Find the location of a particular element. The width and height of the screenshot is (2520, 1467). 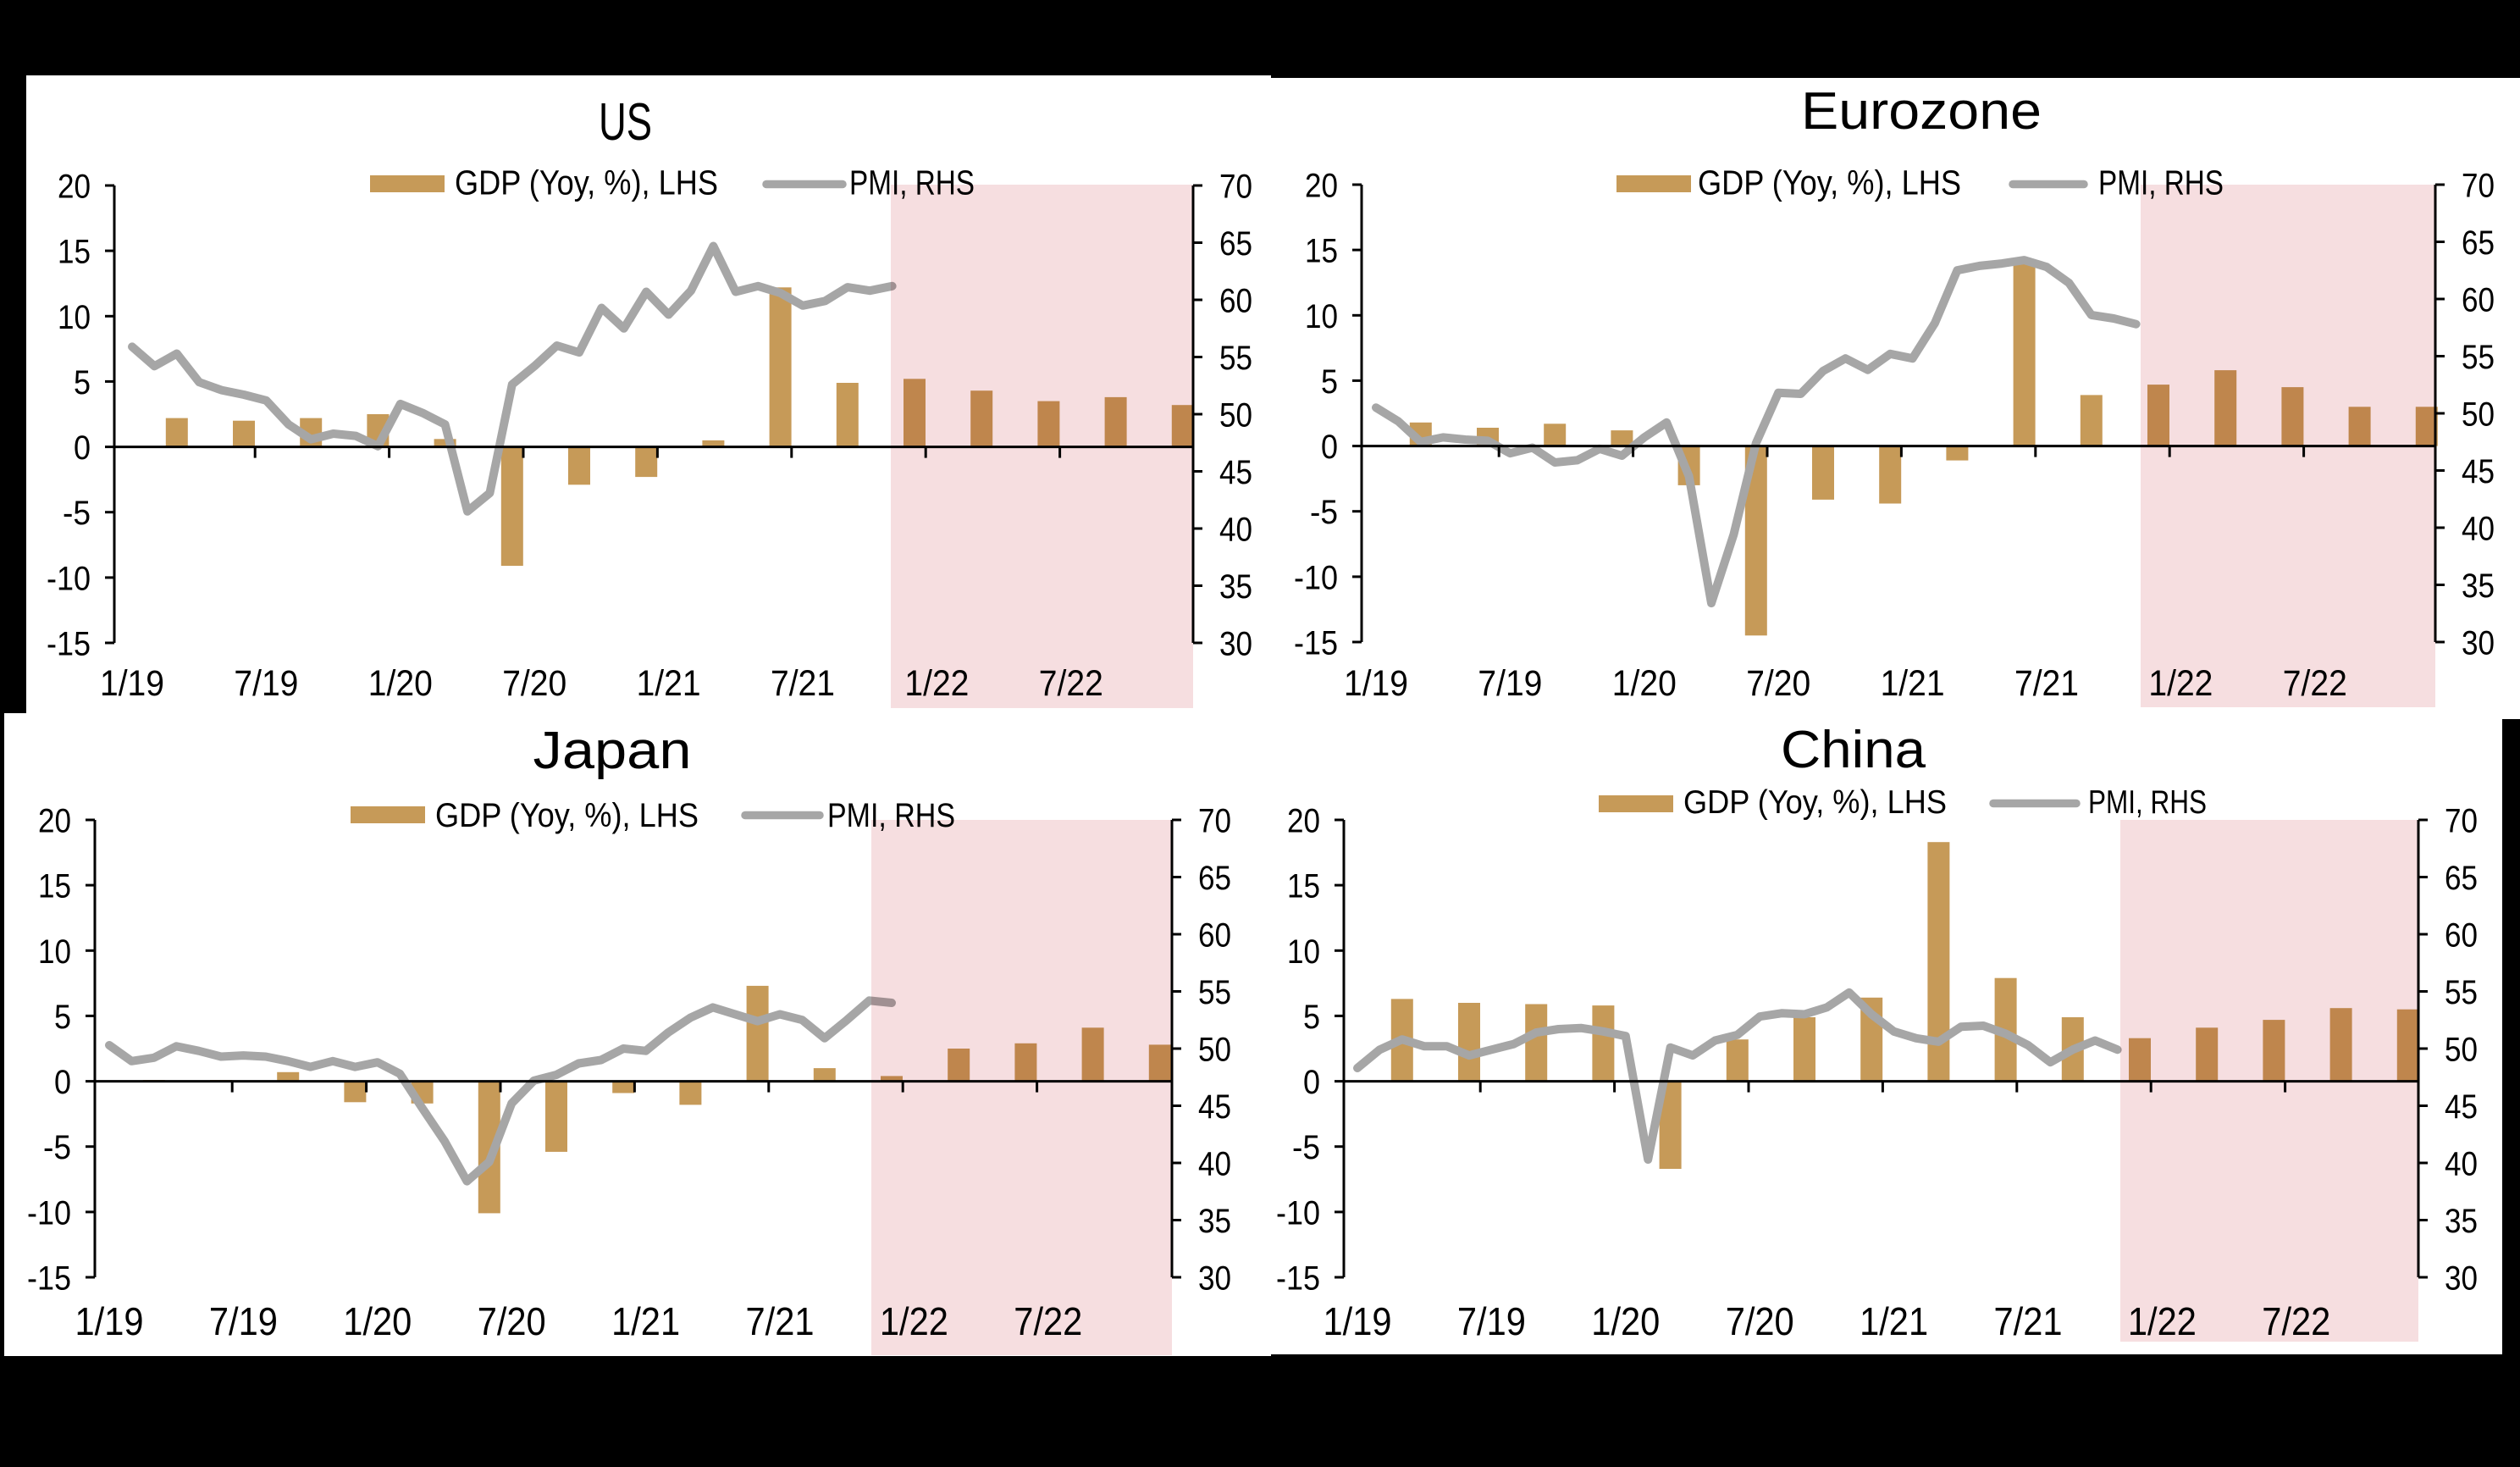

svg-text: China is located at coordinates (1854, 750).